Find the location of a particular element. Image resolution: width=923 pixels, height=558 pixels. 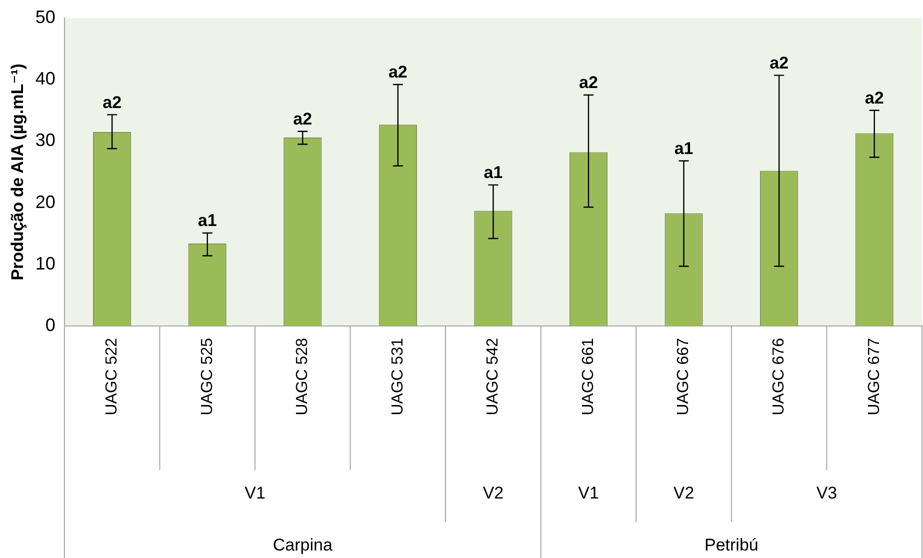

x-tick-label: UAGC 676 is located at coordinates (779, 377).